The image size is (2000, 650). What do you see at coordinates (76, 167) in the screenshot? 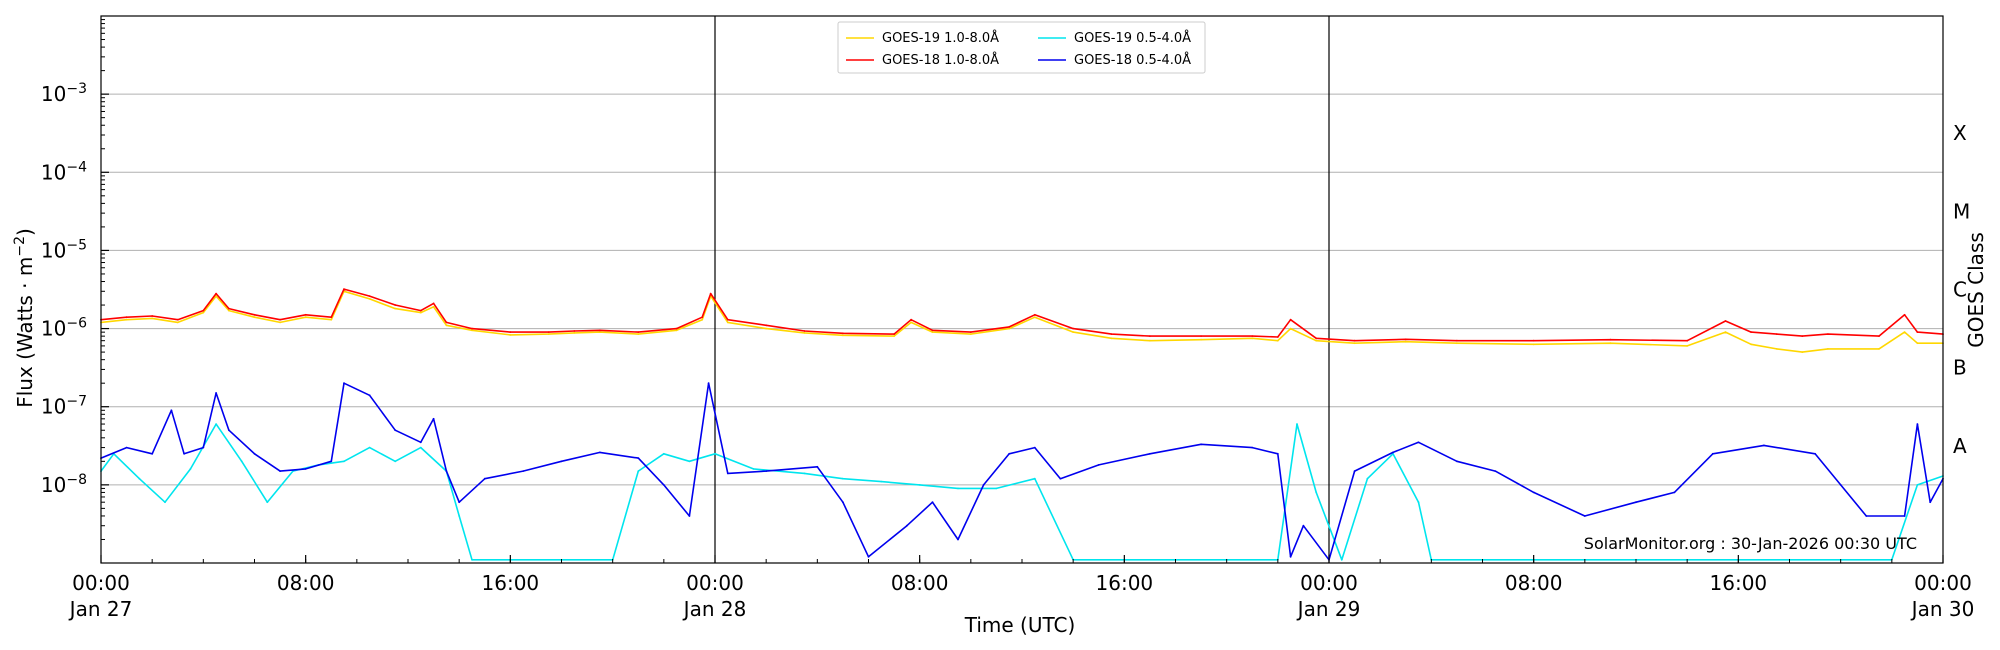
I see `y-tick-exp: −4` at bounding box center [76, 167].